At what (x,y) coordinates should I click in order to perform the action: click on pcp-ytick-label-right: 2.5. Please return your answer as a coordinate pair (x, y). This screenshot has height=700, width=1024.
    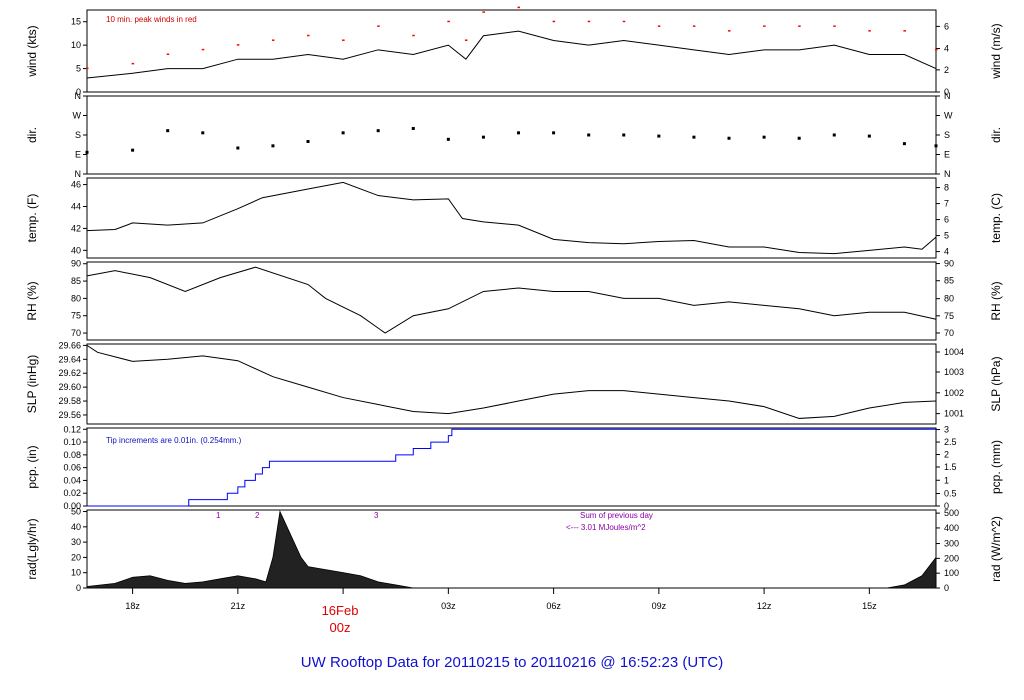
    Looking at the image, I should click on (950, 442).